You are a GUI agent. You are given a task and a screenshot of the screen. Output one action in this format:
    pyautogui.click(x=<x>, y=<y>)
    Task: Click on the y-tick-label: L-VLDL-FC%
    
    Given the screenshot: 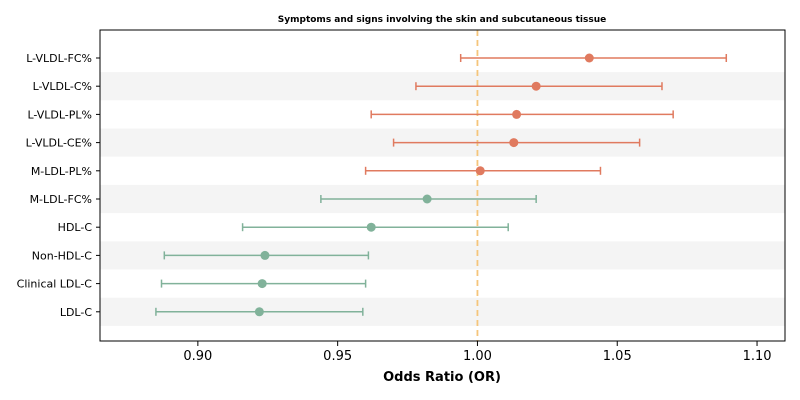 What is the action you would take?
    pyautogui.click(x=59, y=58)
    